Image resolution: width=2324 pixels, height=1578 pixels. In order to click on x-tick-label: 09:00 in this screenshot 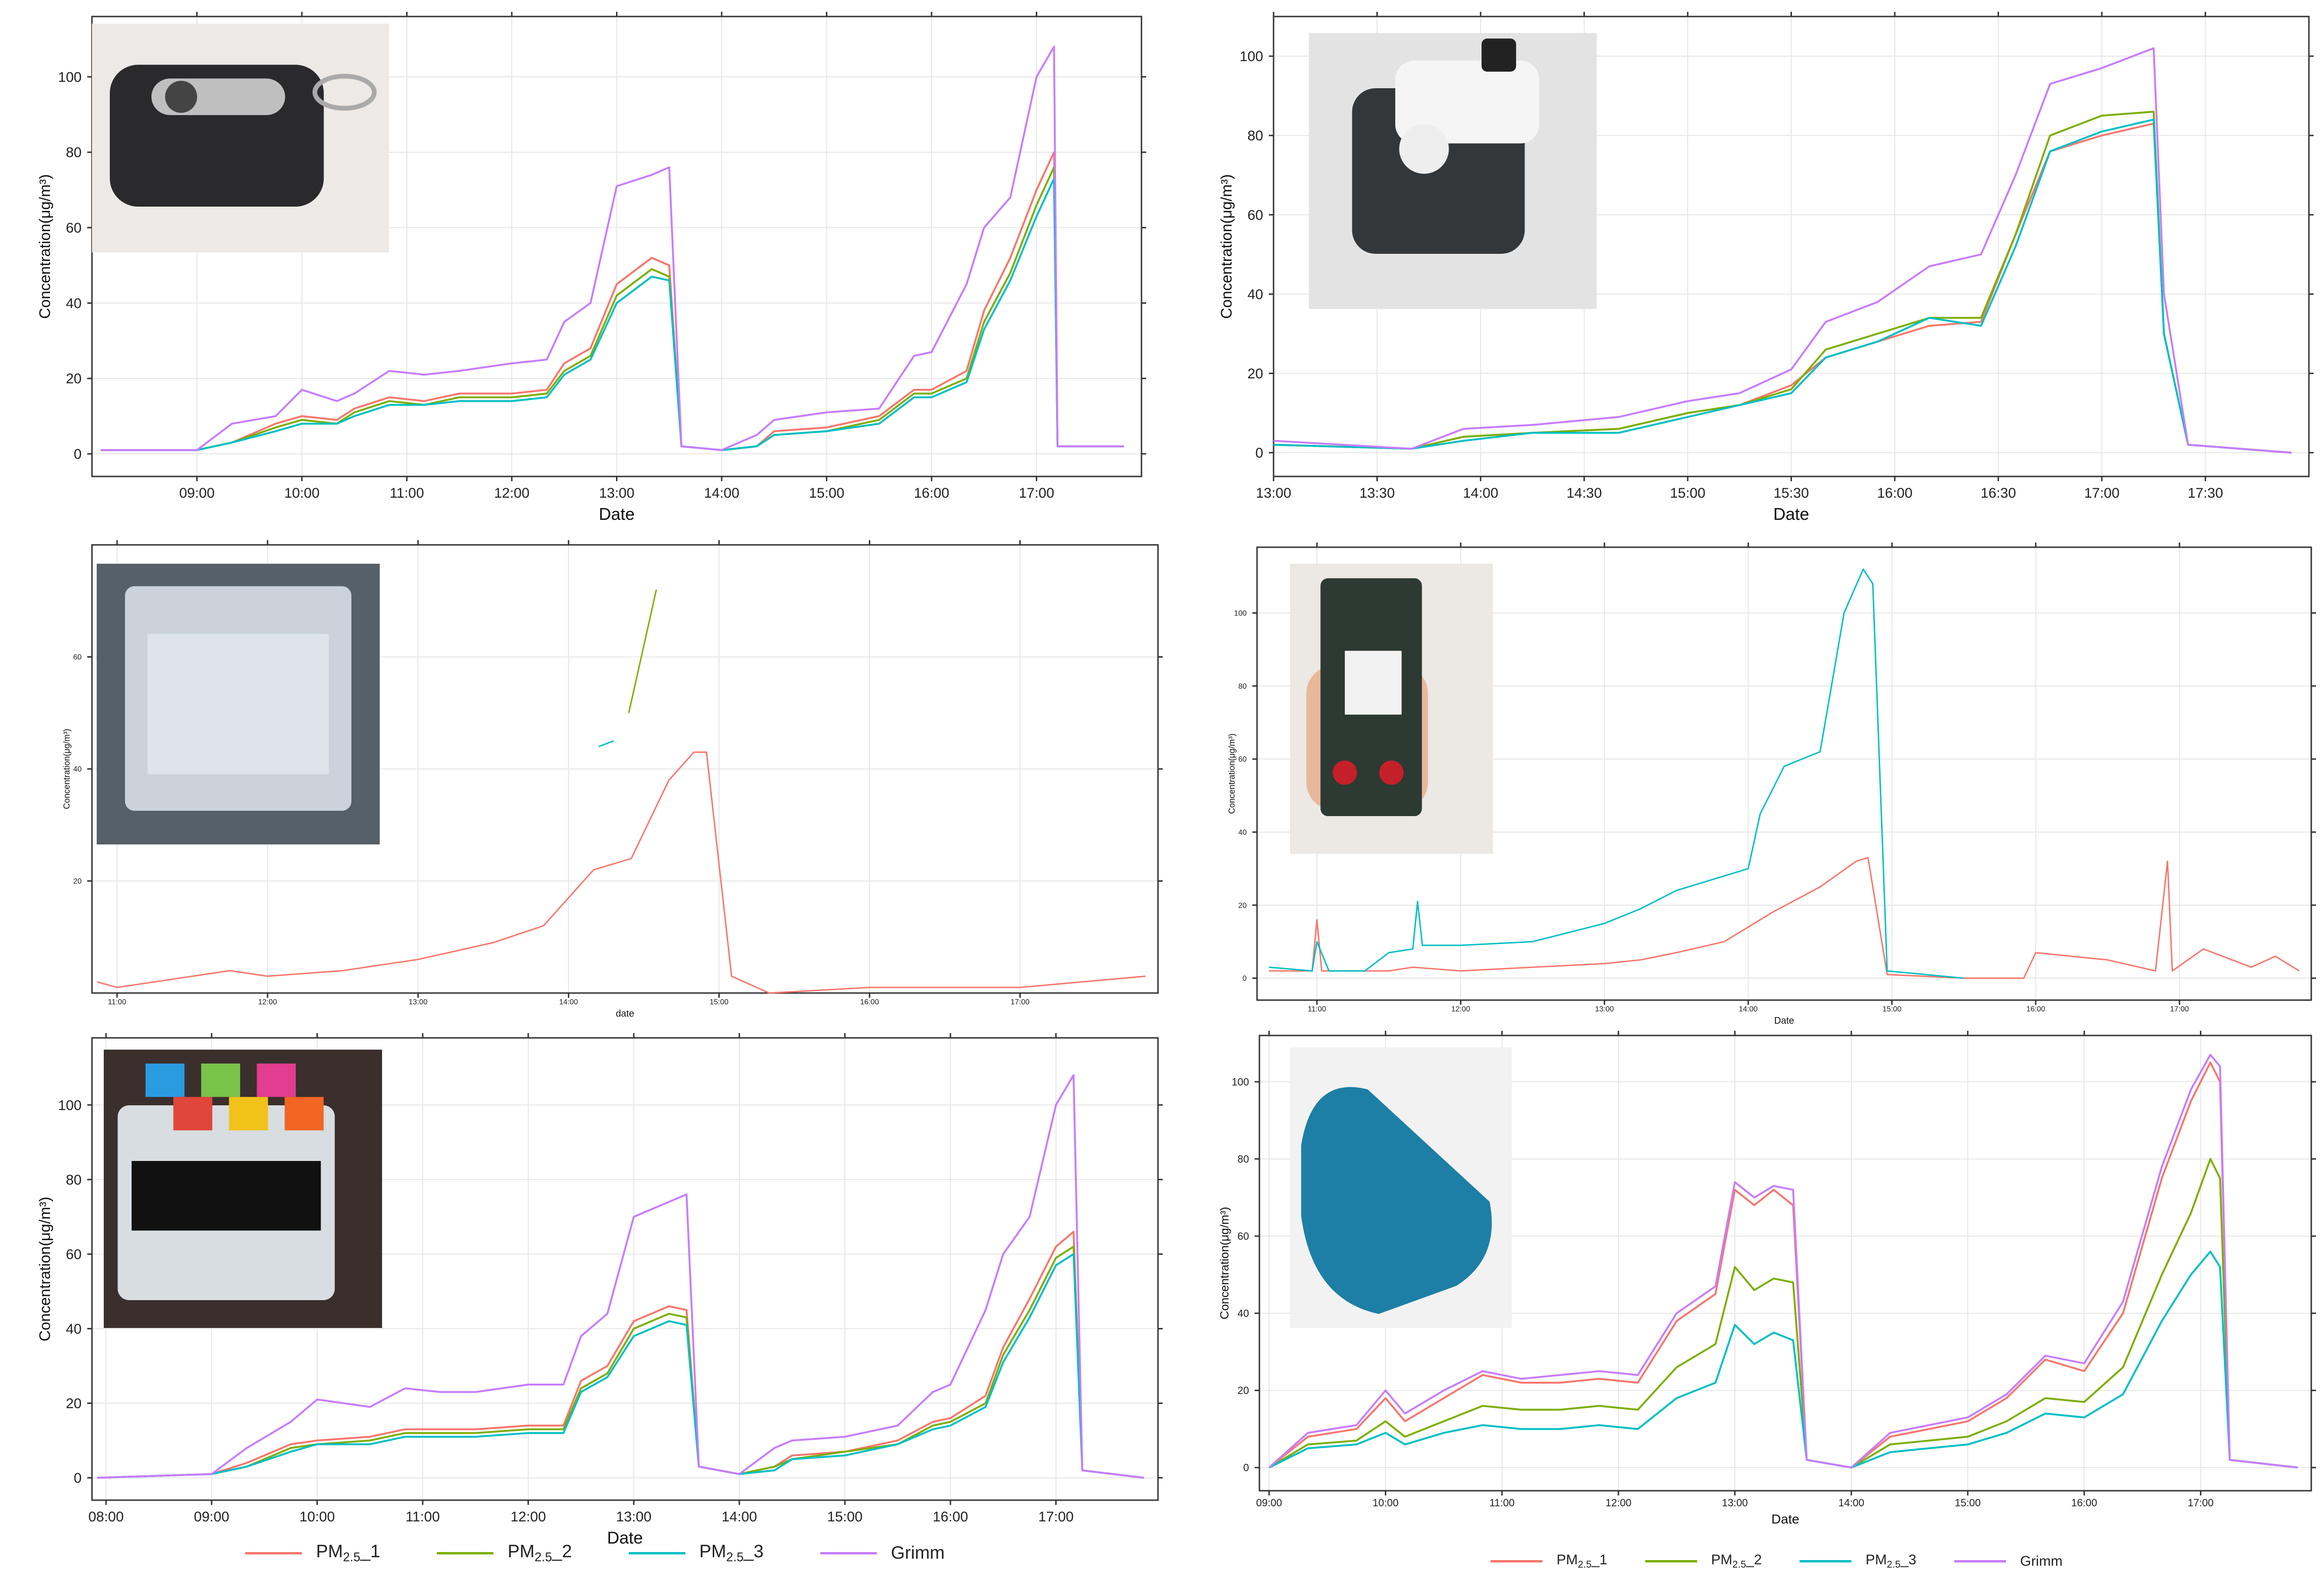, I will do `click(197, 493)`.